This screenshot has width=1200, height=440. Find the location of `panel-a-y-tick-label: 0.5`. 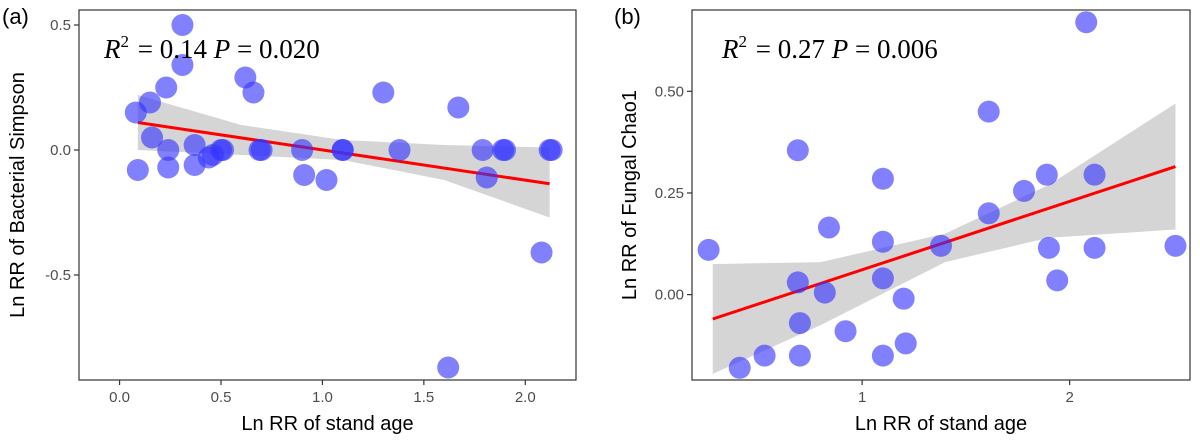

panel-a-y-tick-label: 0.5 is located at coordinates (60, 25).